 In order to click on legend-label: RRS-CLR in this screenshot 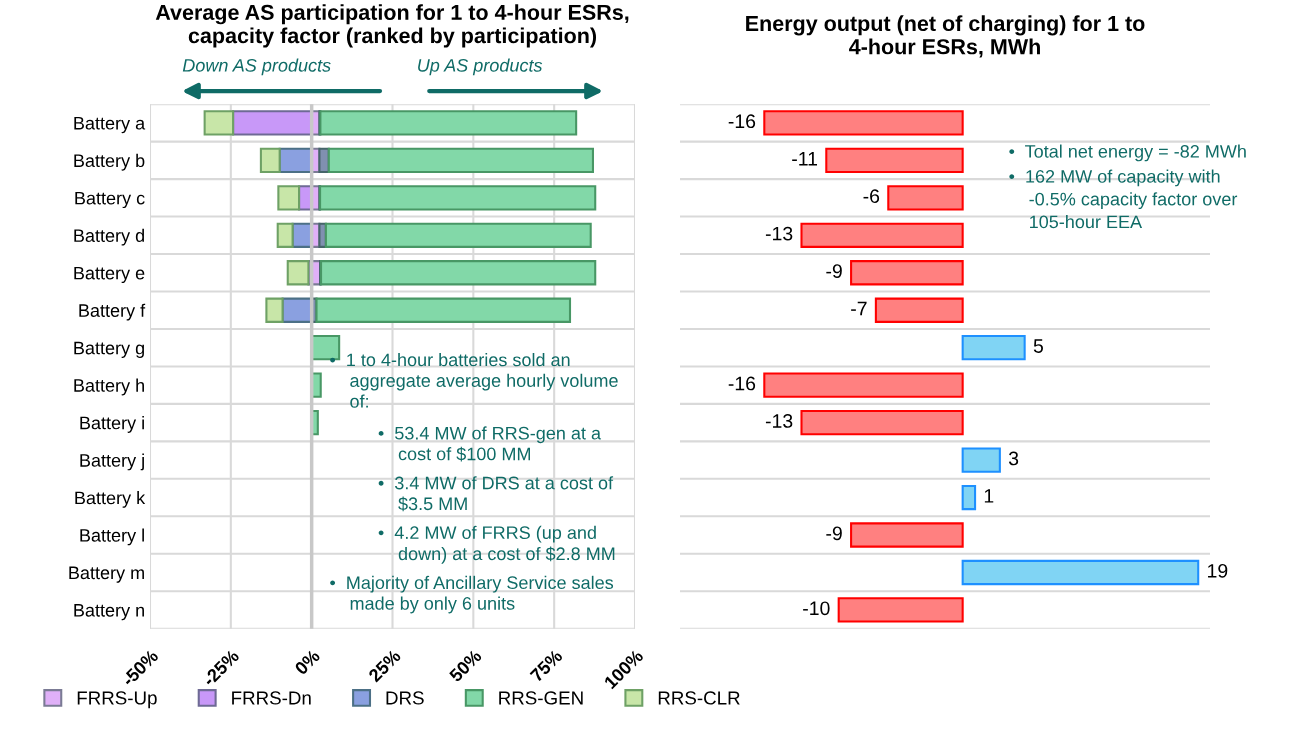, I will do `click(699, 698)`.